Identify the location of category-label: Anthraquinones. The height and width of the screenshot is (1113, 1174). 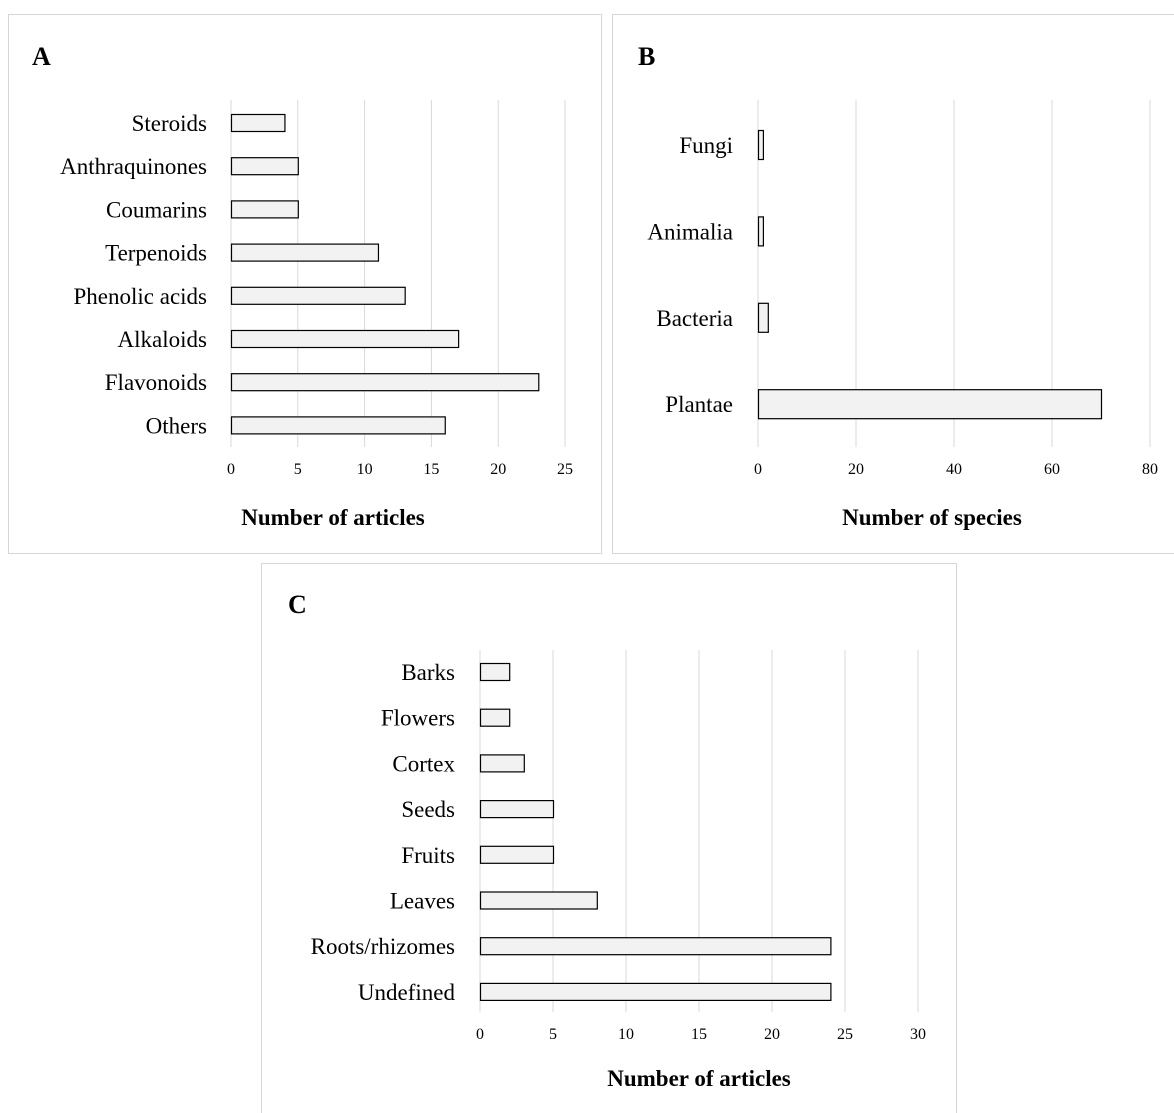
(133, 166).